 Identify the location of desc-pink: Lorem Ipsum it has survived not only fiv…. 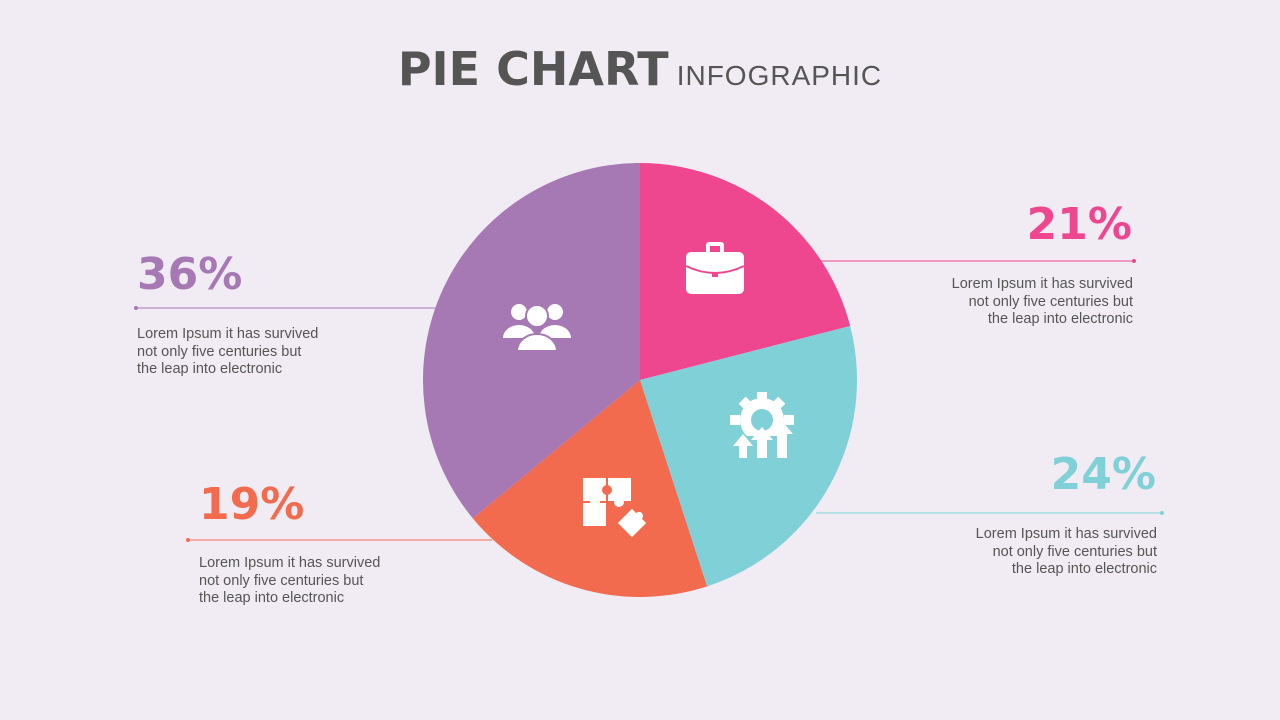
(1033, 302).